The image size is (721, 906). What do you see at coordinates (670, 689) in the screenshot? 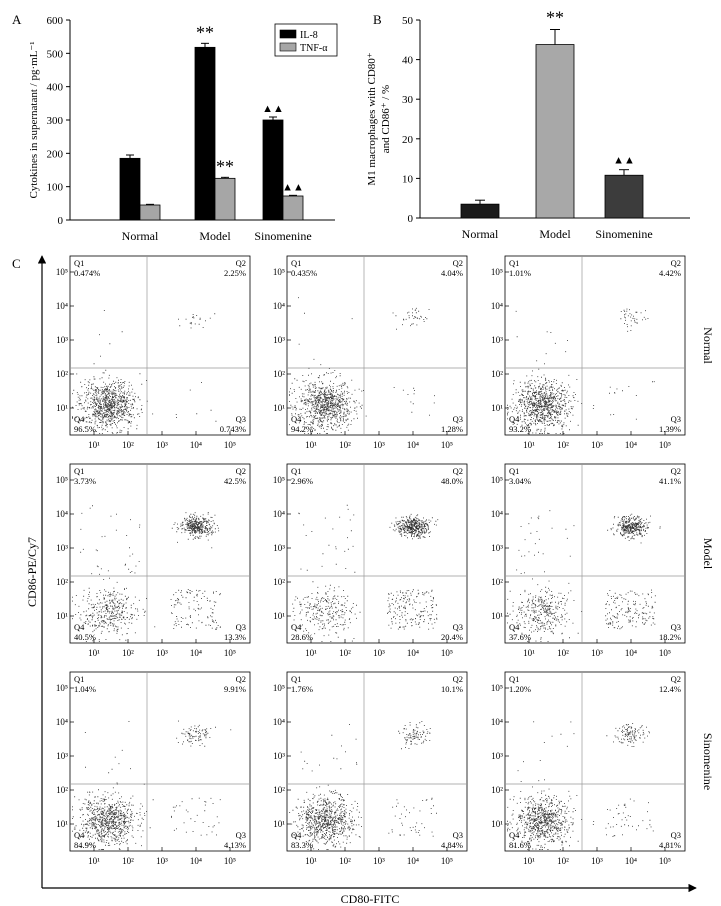
I see `q2-value: 12.4%` at bounding box center [670, 689].